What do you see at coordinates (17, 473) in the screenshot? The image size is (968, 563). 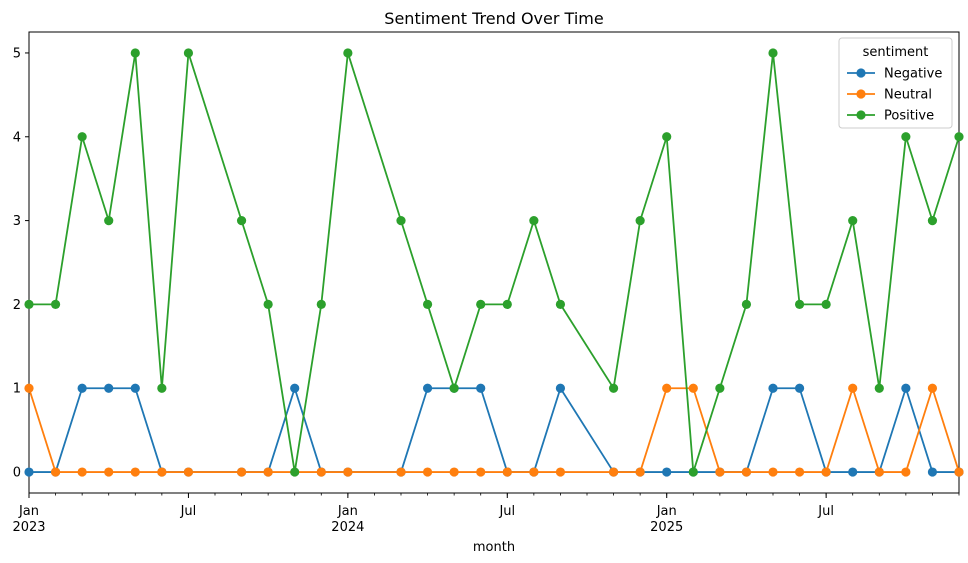 I see `y-tick-label: 0` at bounding box center [17, 473].